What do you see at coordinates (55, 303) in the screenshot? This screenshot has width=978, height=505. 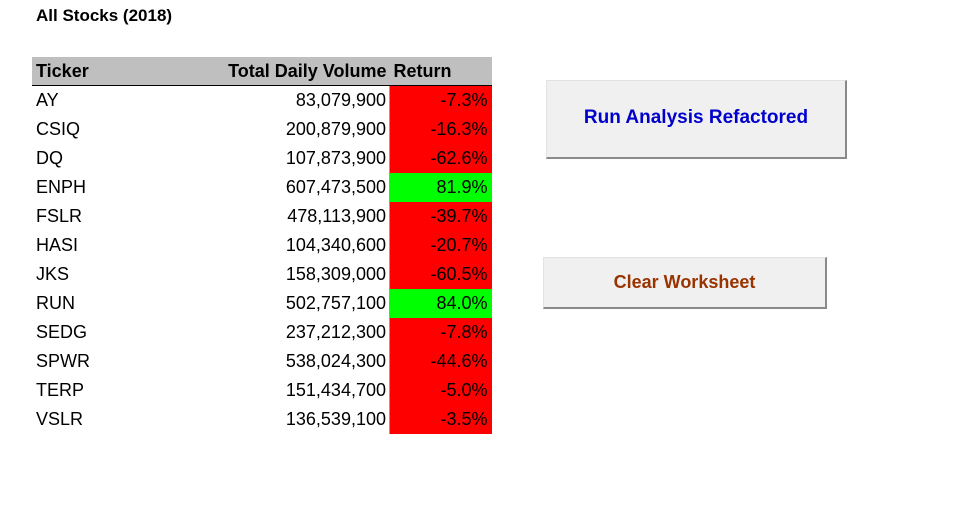 I see `cell-ticker: RUN` at bounding box center [55, 303].